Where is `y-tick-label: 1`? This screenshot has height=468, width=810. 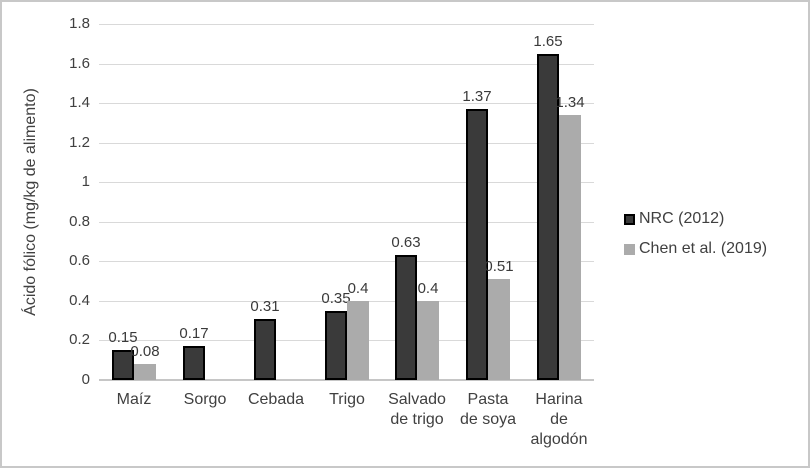 y-tick-label: 1 is located at coordinates (85, 181).